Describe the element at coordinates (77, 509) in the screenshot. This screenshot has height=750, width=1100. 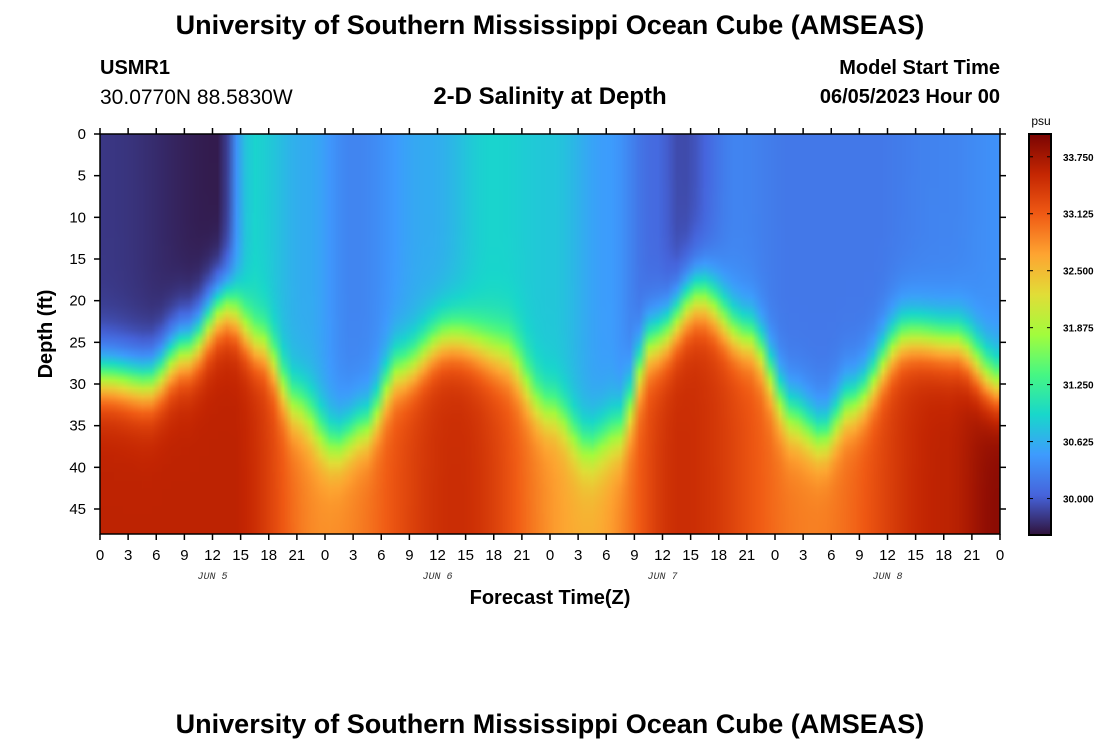
I see `y-tick-label: 45` at that location.